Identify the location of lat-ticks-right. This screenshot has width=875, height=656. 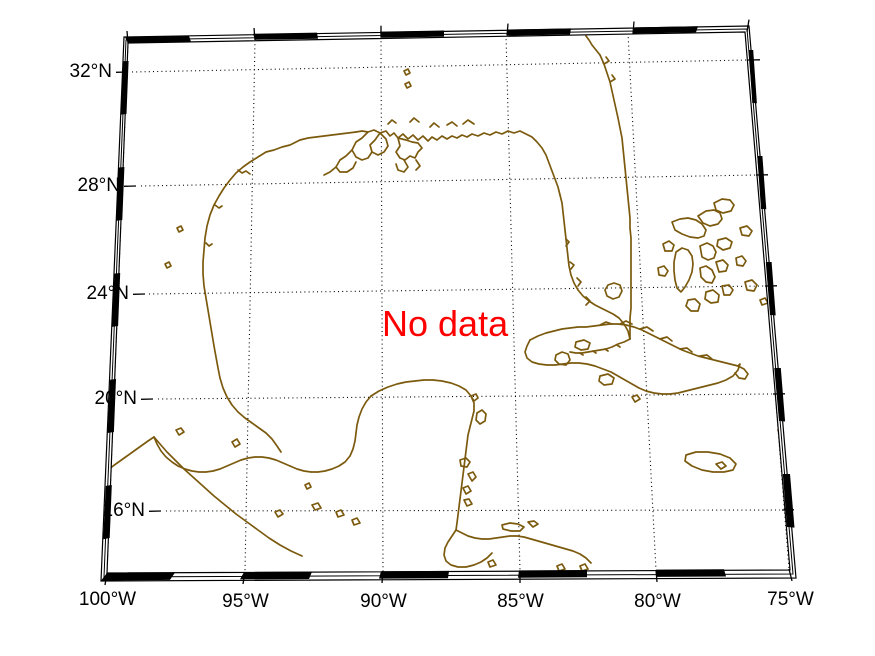
(771, 285).